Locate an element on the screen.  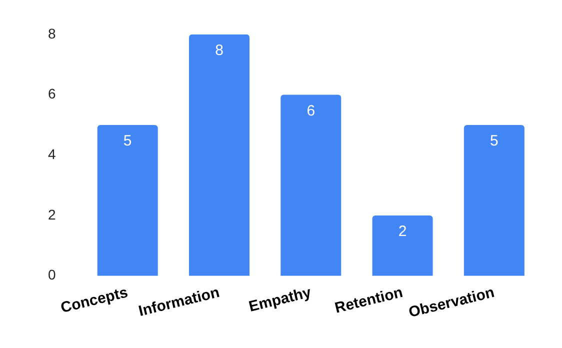
y-tick-label: 6 is located at coordinates (52, 94).